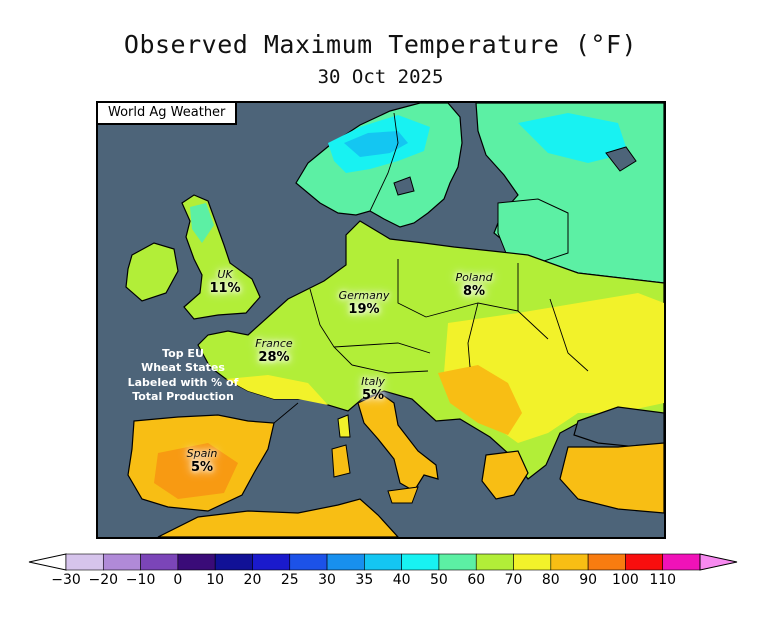 This screenshot has width=761, height=624. Describe the element at coordinates (278, 517) in the screenshot. I see `north-africa` at that location.